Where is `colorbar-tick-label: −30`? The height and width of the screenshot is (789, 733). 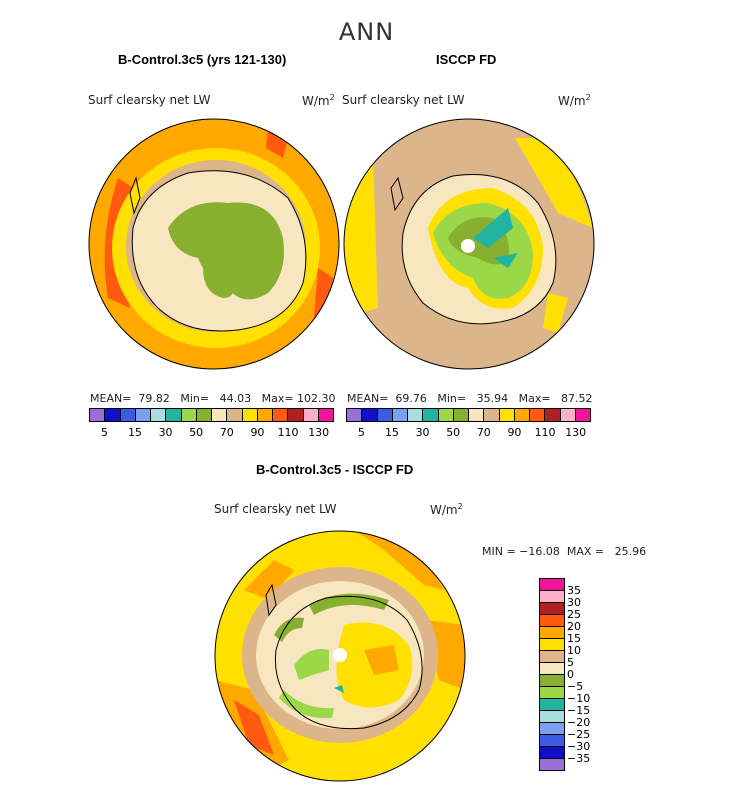
colorbar-tick-label: −30 is located at coordinates (579, 746).